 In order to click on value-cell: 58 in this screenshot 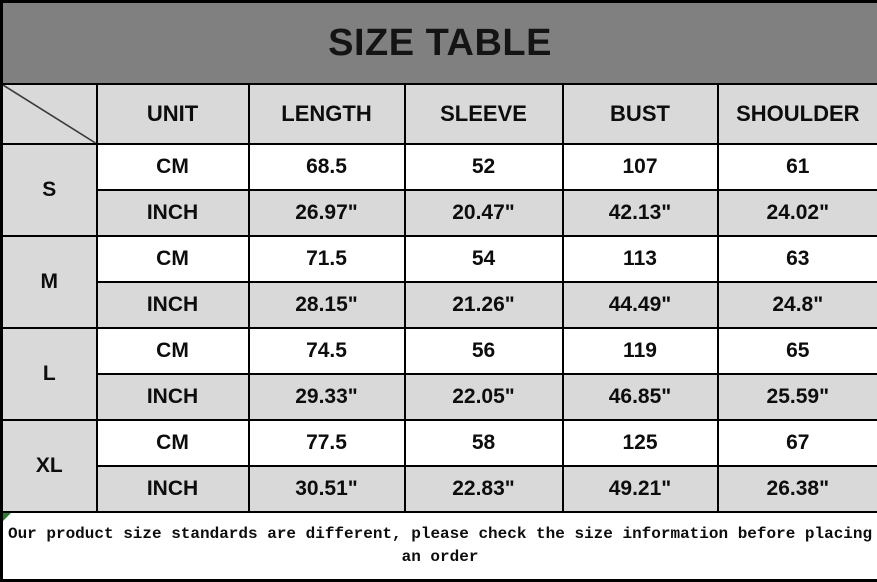, I will do `click(484, 443)`.